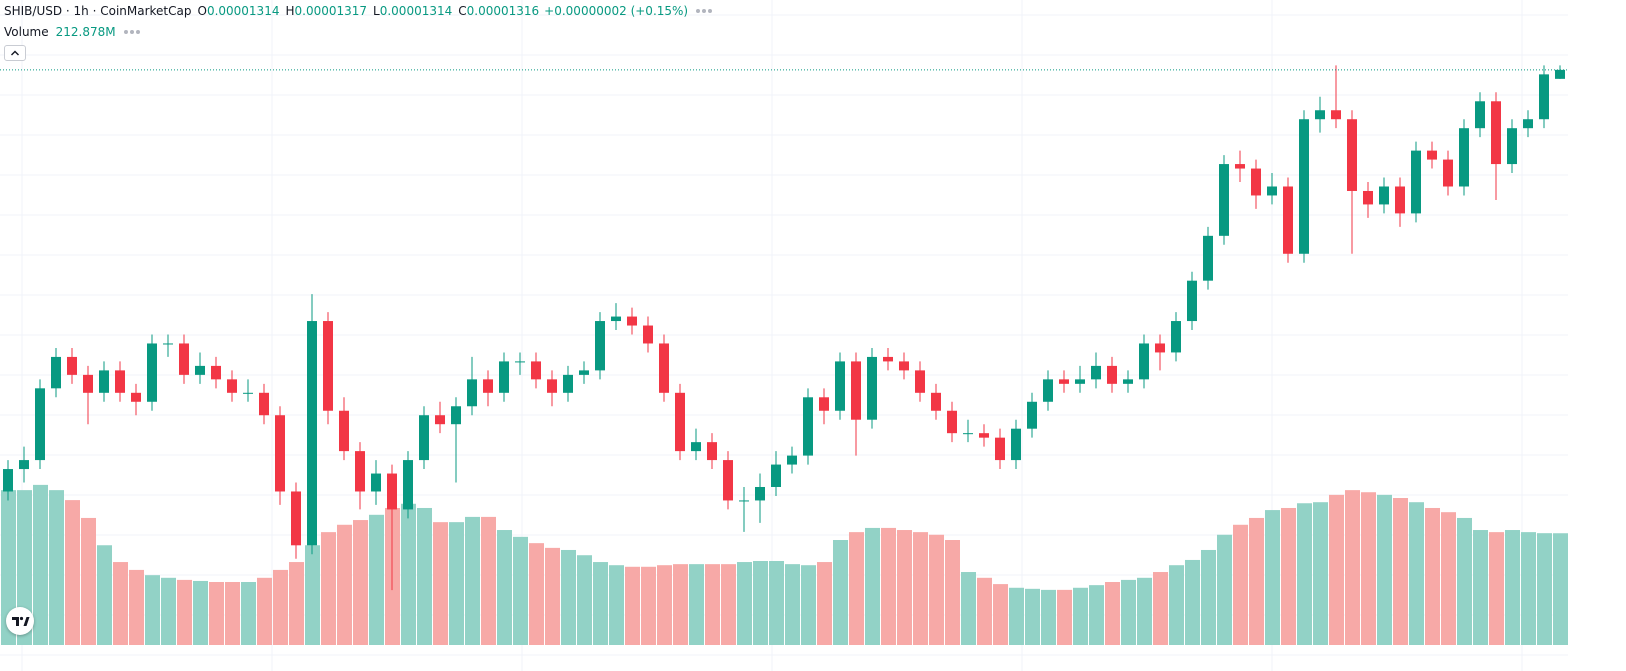 The image size is (1626, 671). I want to click on collapse-button, so click(15, 53).